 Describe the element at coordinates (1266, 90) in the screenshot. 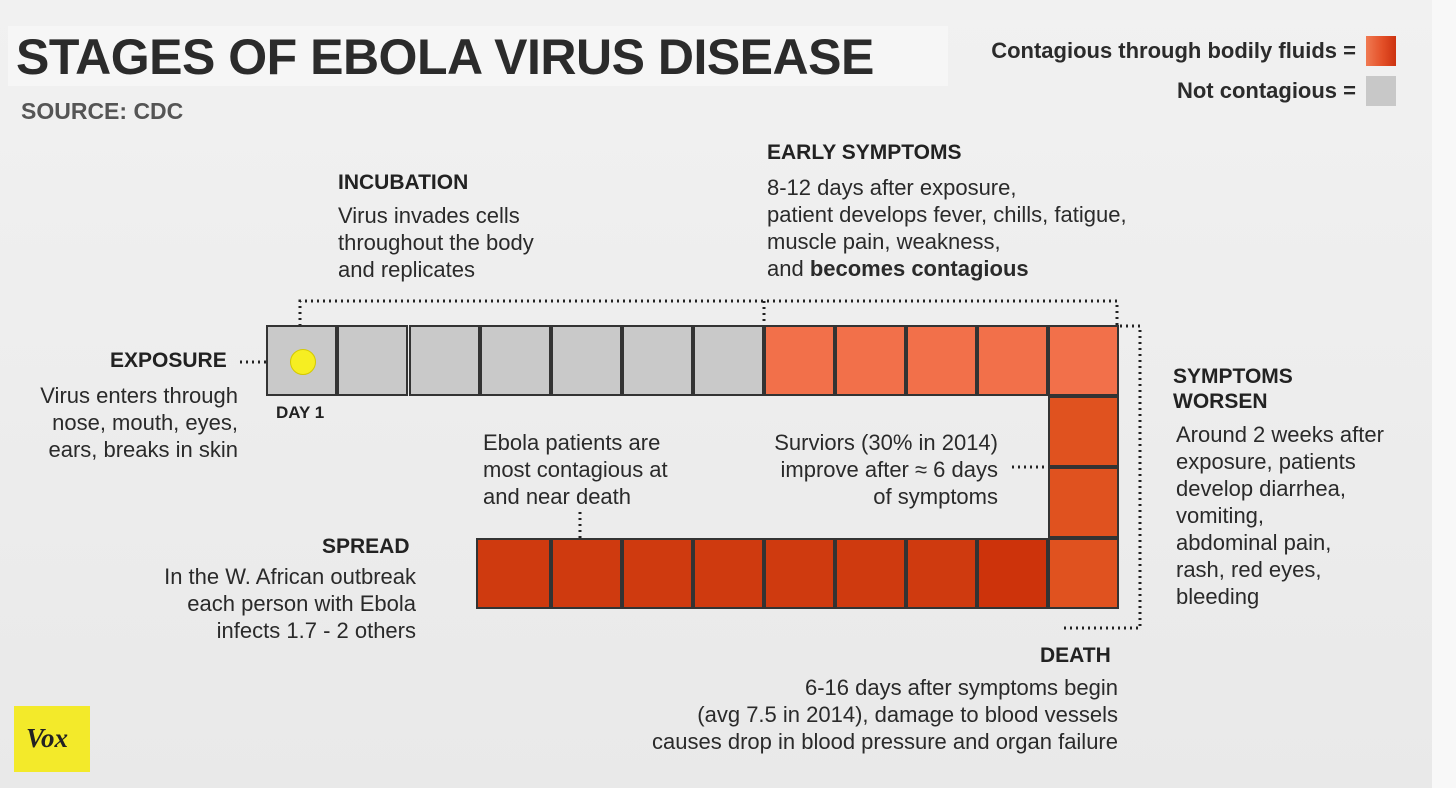

I see `legend-not-contagious-label: Not contagious =` at that location.